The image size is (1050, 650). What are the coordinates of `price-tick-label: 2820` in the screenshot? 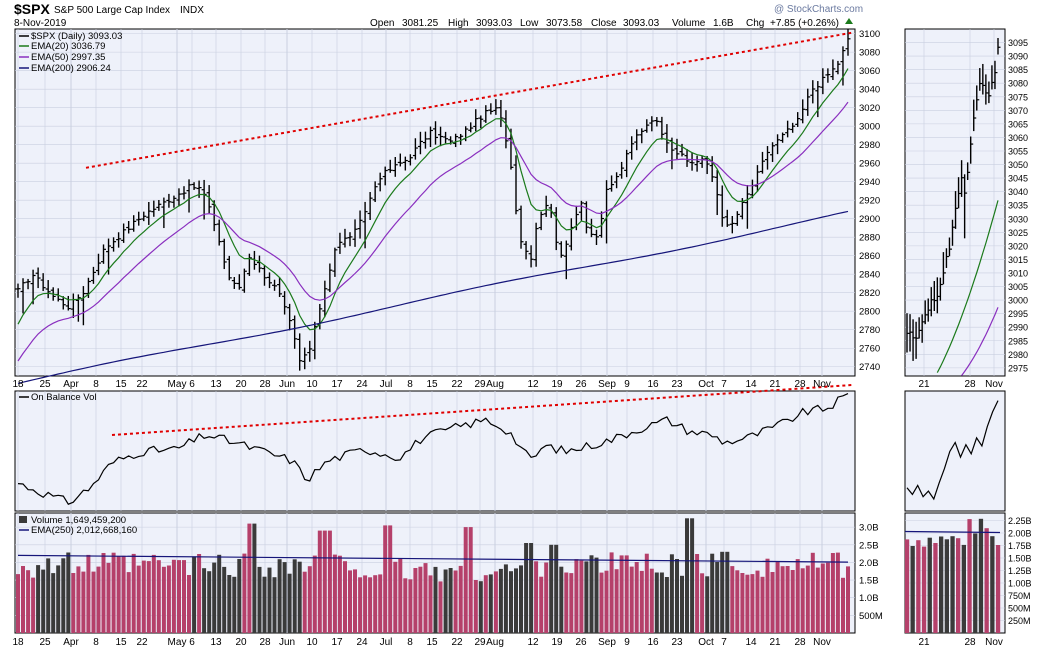 It's located at (869, 293).